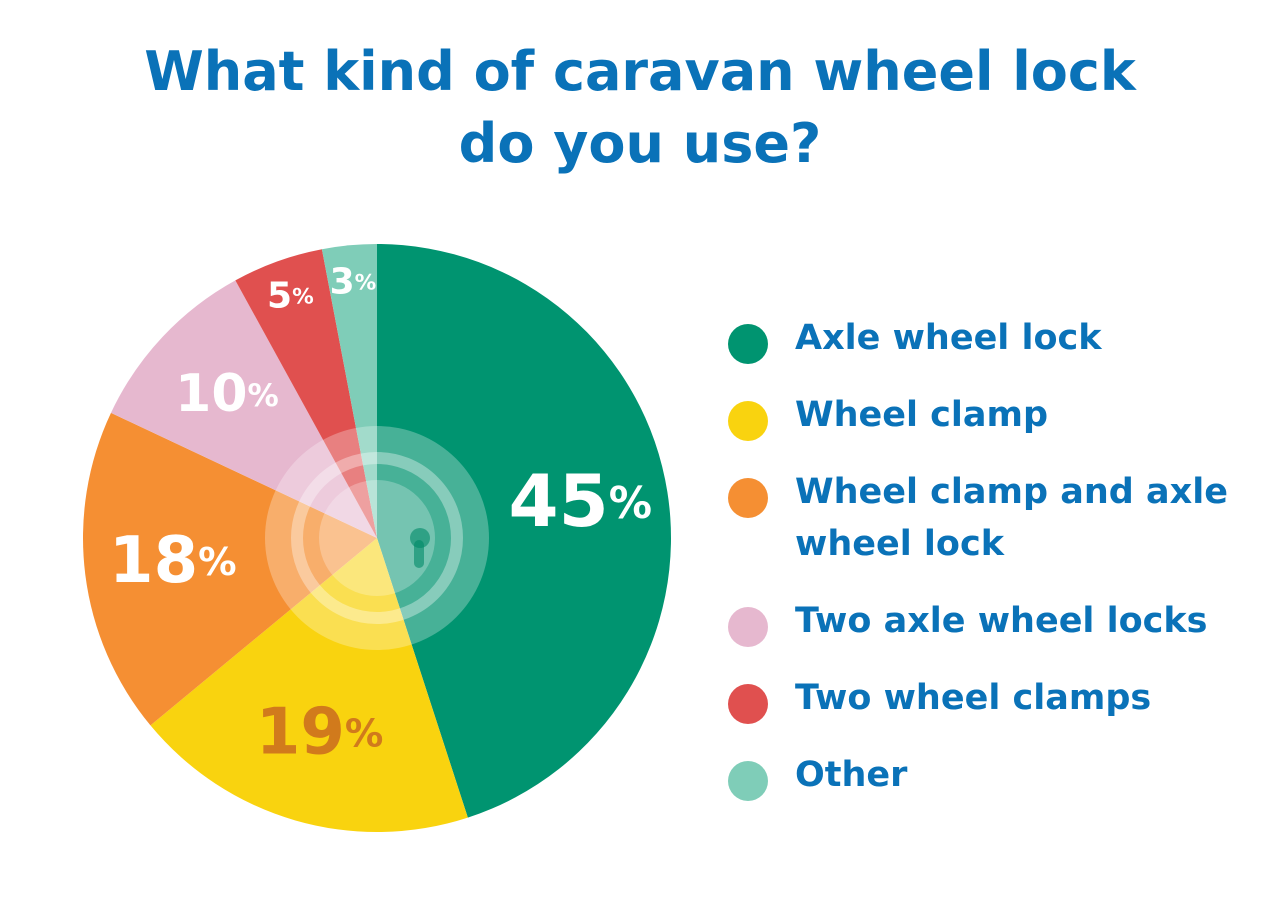 The height and width of the screenshot is (920, 1280). What do you see at coordinates (922, 415) in the screenshot?
I see `legend-label: Wheel clamp` at bounding box center [922, 415].